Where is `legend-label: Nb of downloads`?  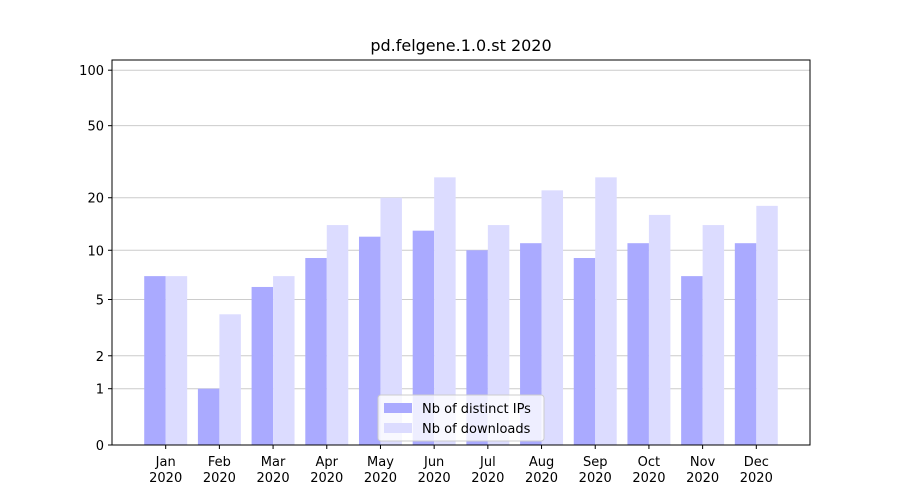
legend-label: Nb of downloads is located at coordinates (476, 429).